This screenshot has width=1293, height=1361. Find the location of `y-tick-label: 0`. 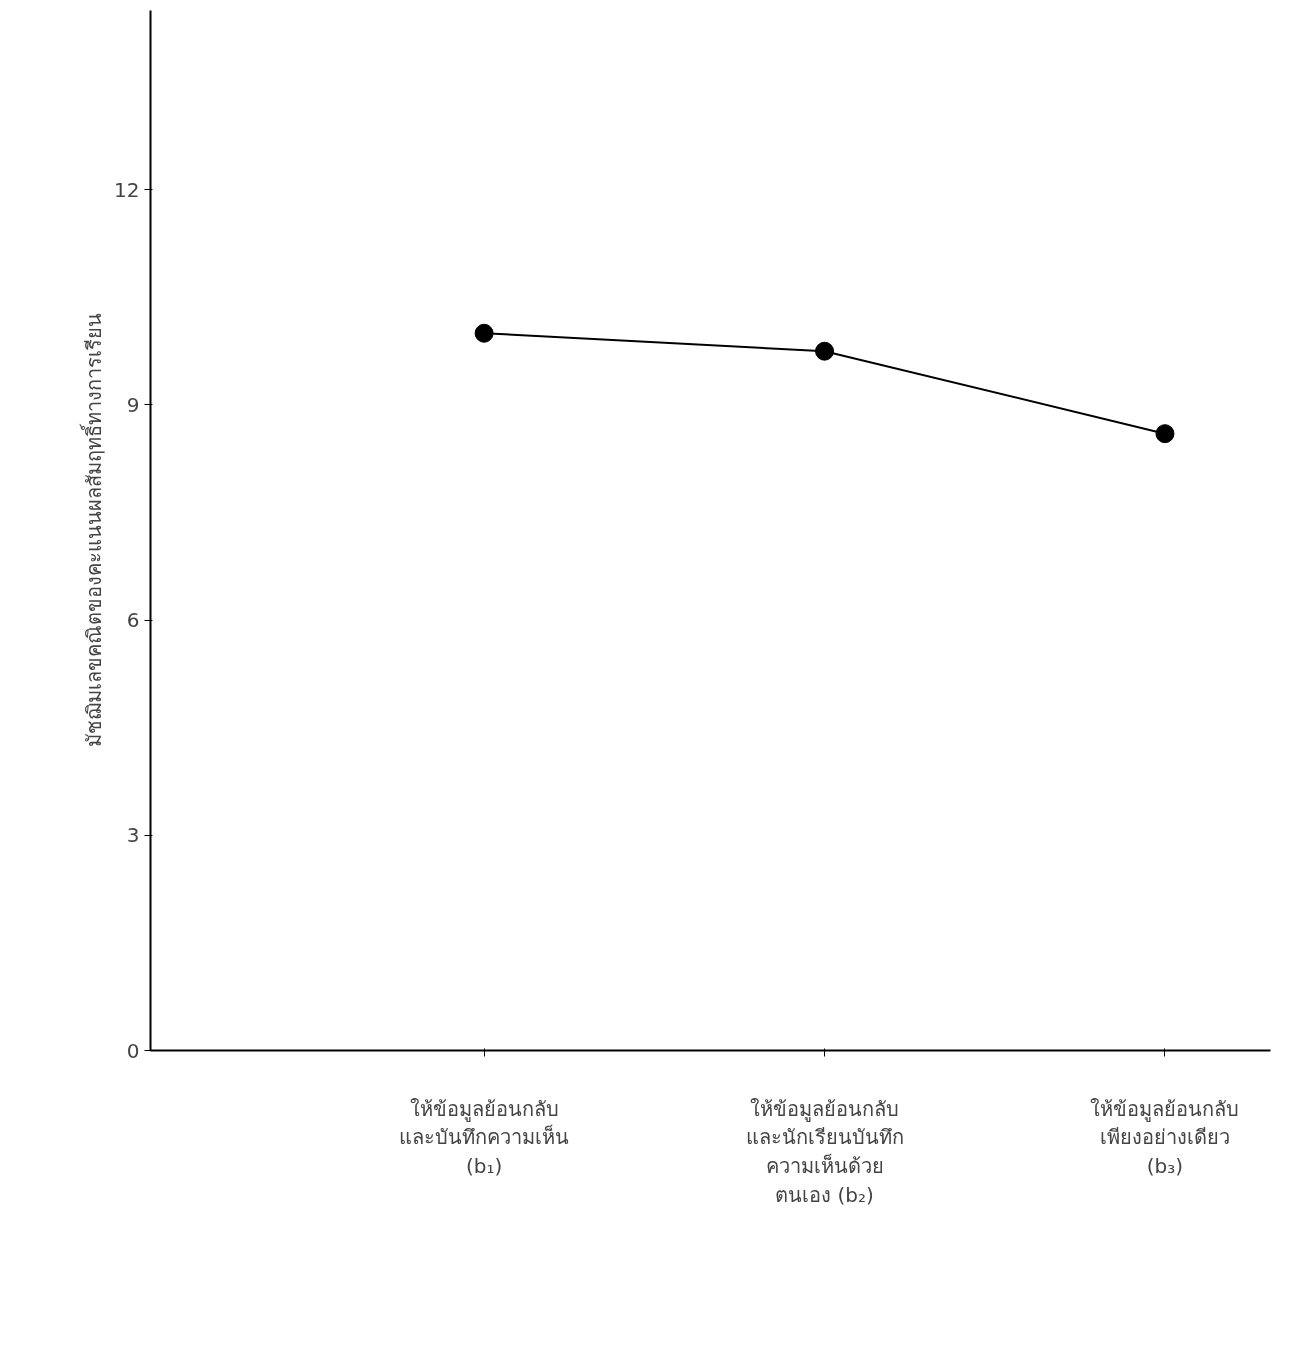

y-tick-label: 0 is located at coordinates (133, 1050).